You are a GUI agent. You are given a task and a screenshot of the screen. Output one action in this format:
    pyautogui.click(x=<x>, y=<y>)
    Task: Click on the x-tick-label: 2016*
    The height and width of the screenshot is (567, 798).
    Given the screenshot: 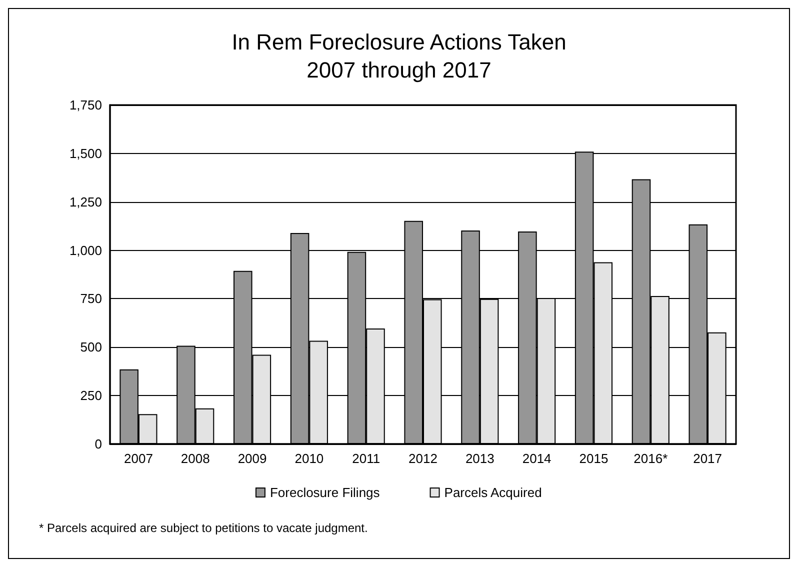 What is the action you would take?
    pyautogui.click(x=651, y=458)
    